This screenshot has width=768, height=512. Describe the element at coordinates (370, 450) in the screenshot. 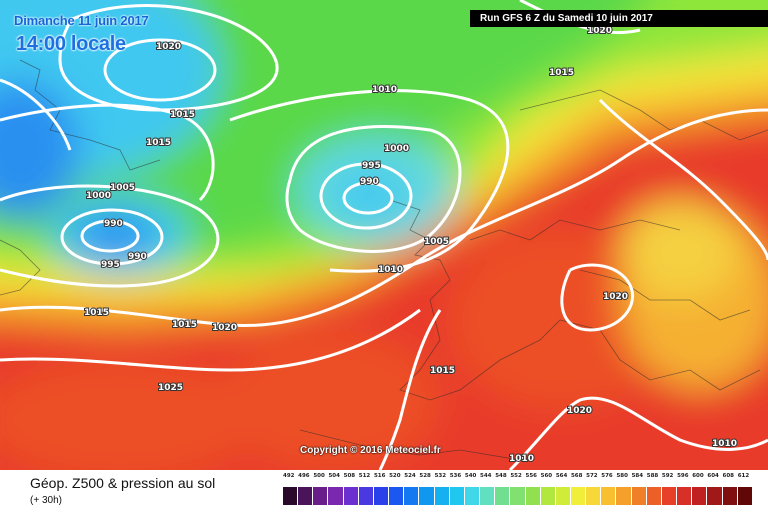

I see `copyright-notice: Copyright © 2016 Meteociel.fr` at that location.